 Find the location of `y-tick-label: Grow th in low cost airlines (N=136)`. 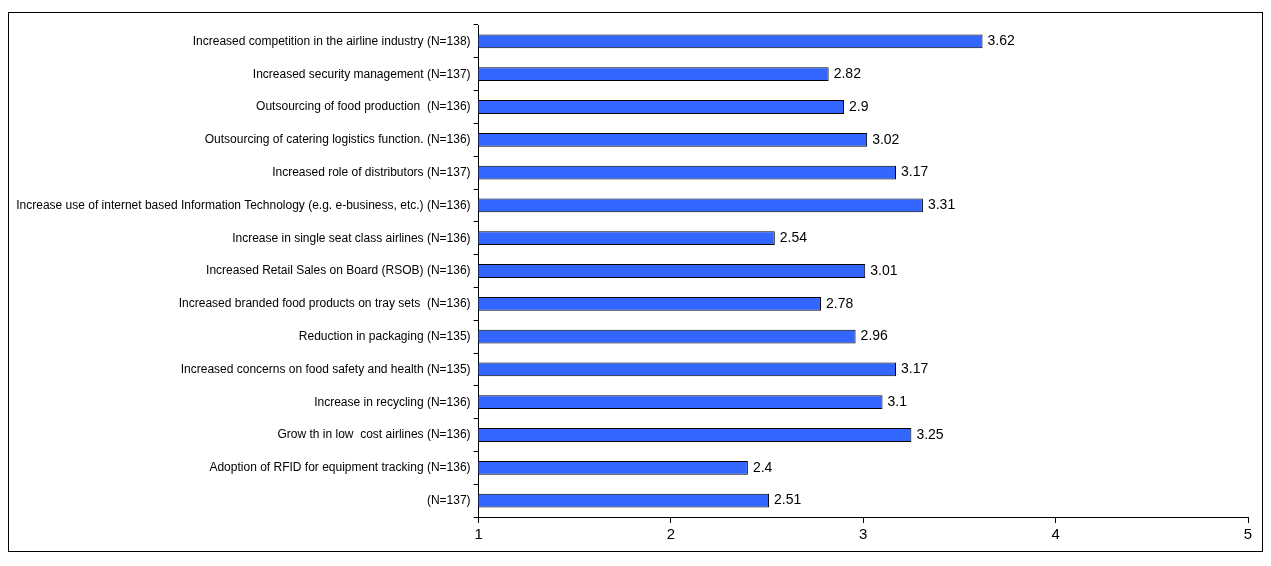

y-tick-label: Grow th in low cost airlines (N=136) is located at coordinates (374, 434).